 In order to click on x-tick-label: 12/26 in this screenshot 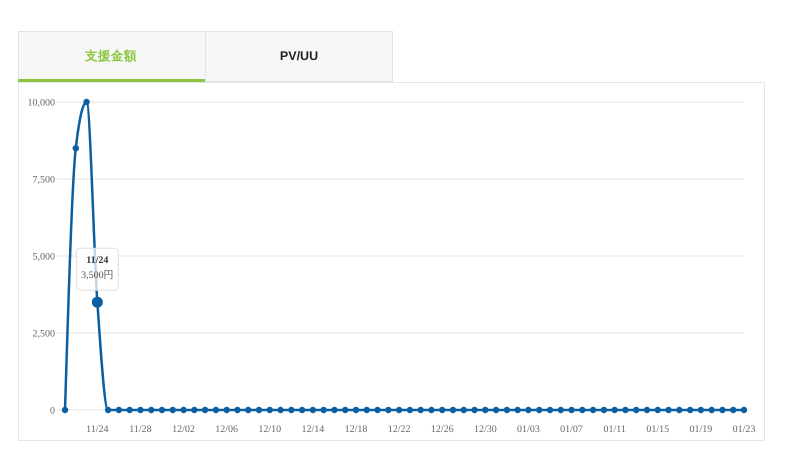, I will do `click(442, 429)`.